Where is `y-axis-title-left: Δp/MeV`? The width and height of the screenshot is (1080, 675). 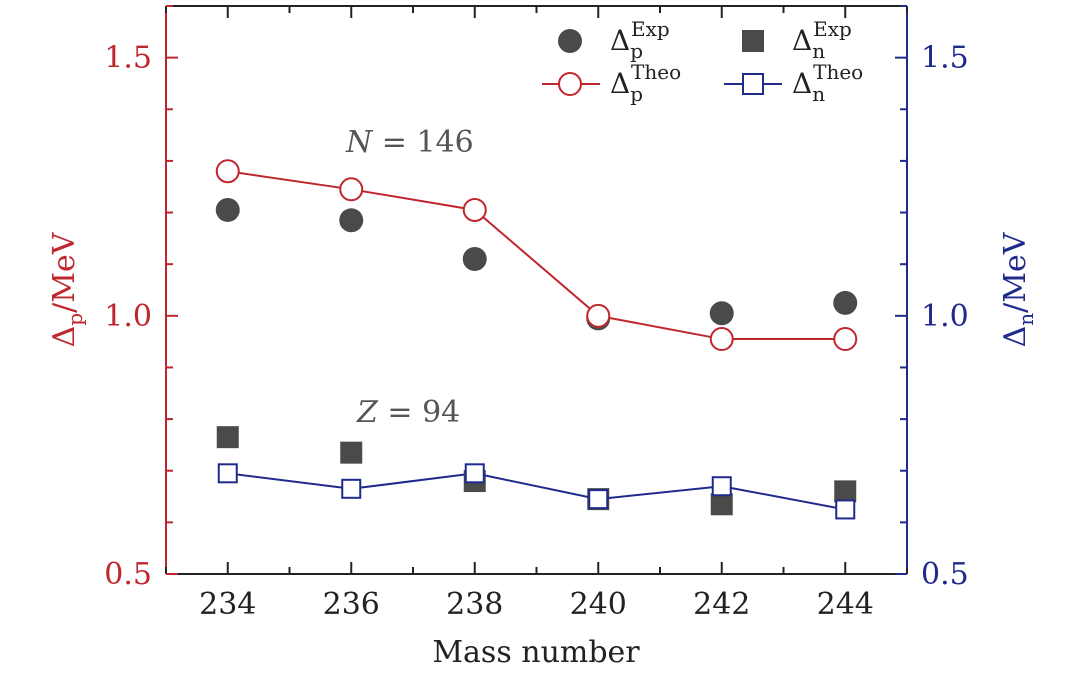 y-axis-title-left: Δp/MeV is located at coordinates (67, 289).